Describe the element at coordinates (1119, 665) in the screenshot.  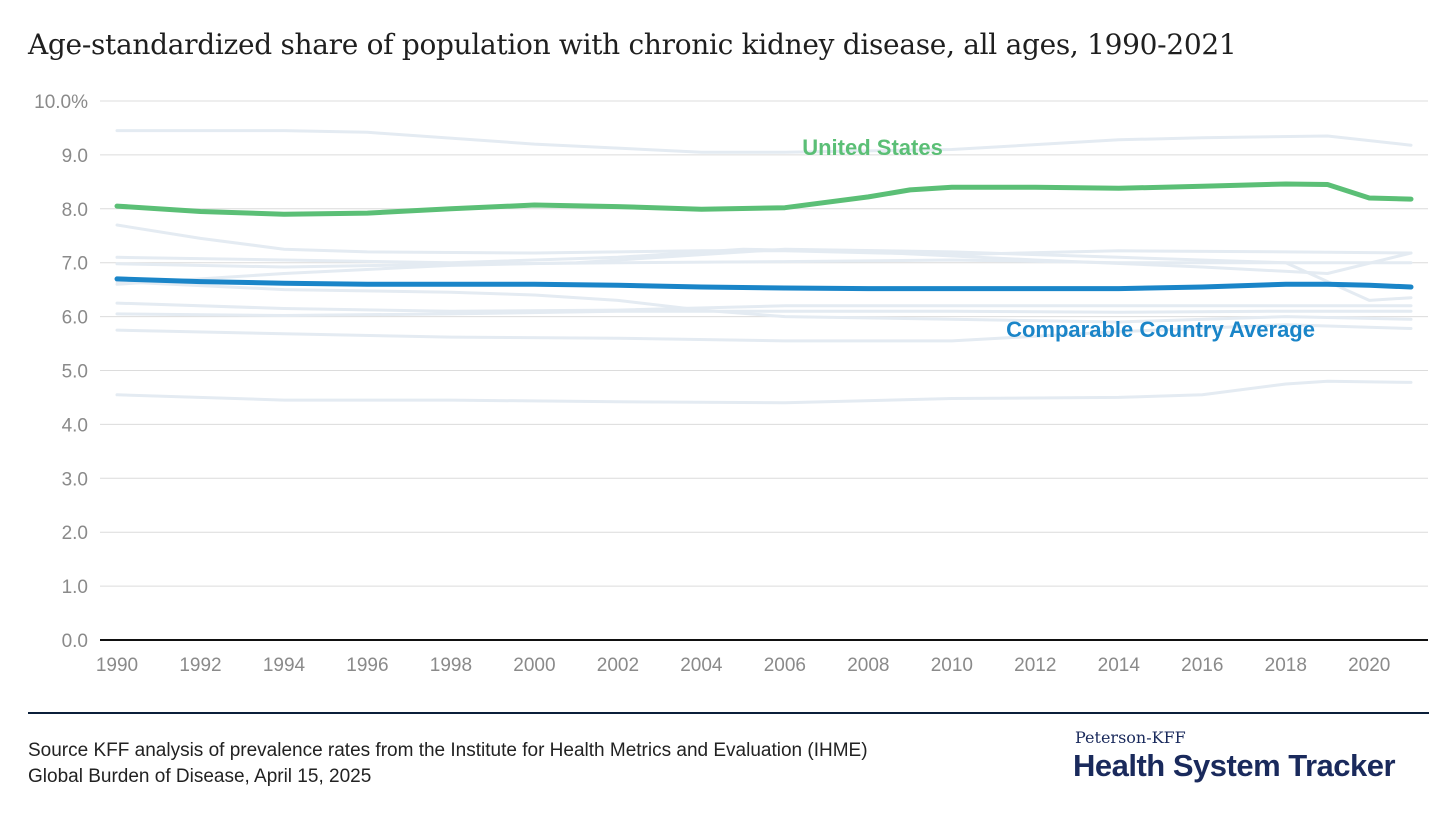
I see `x-tick-label: 2014` at that location.